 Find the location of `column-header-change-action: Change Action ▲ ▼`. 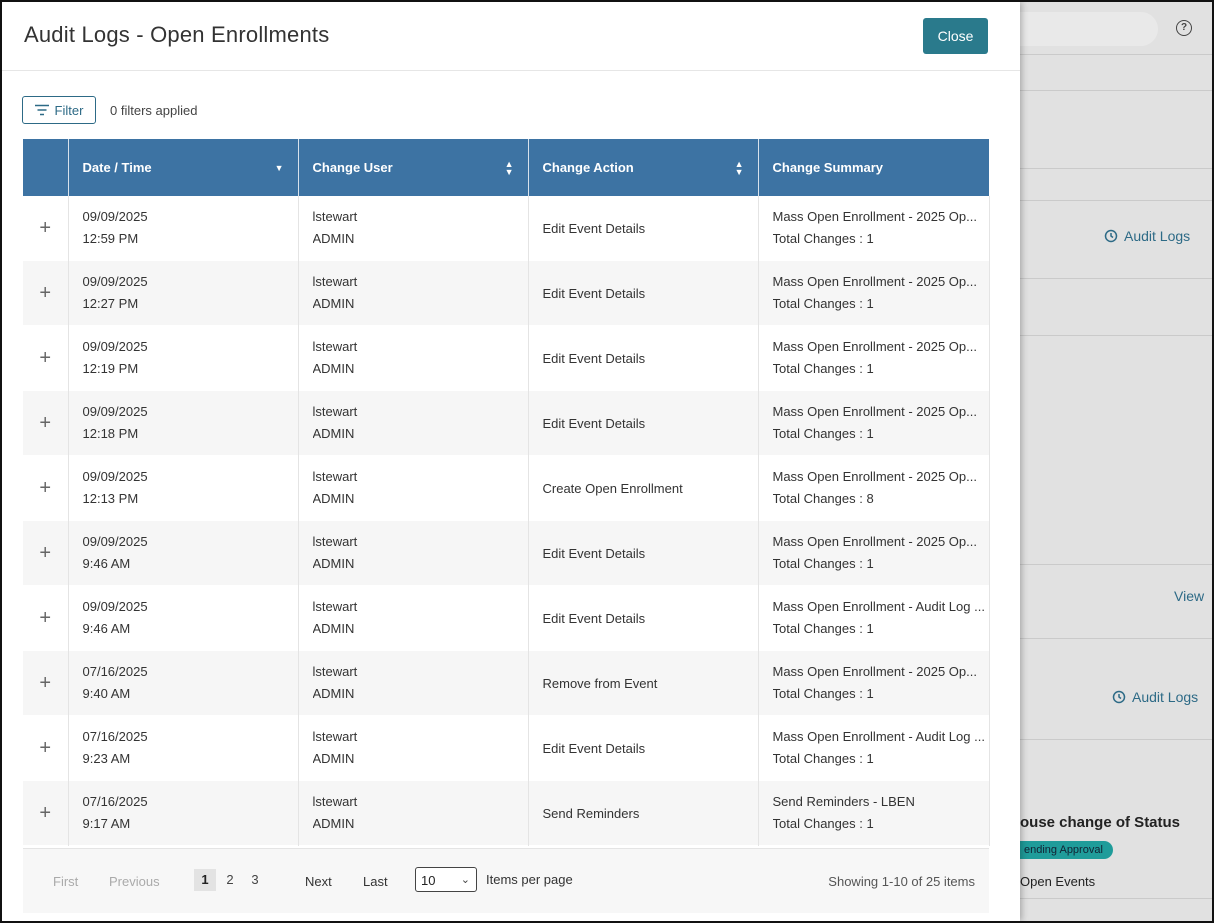

column-header-change-action: Change Action ▲ ▼ is located at coordinates (643, 167).